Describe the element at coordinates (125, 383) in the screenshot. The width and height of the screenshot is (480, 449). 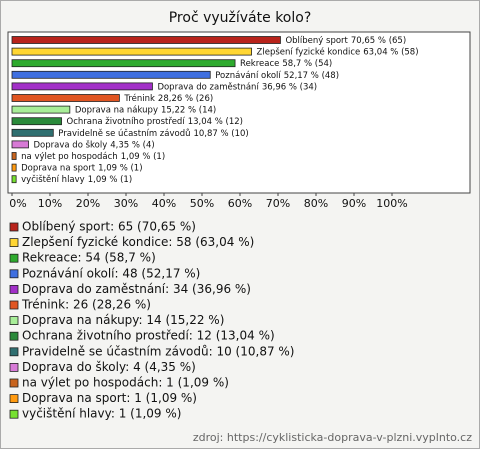
I see `legend-label: na výlet po hospodách: 1 (1,09 %)` at that location.